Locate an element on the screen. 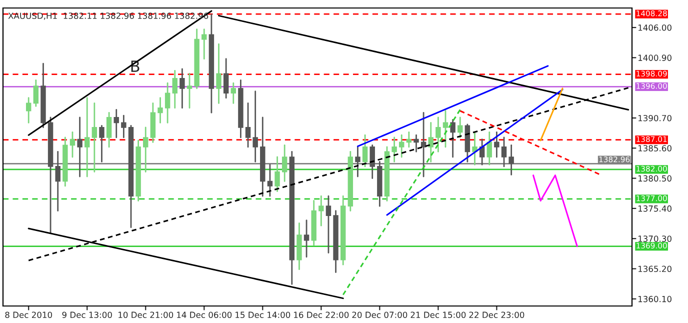 Image resolution: width=688 pixels, height=323 pixels. y-tick-label: 1365.20 is located at coordinates (655, 269).